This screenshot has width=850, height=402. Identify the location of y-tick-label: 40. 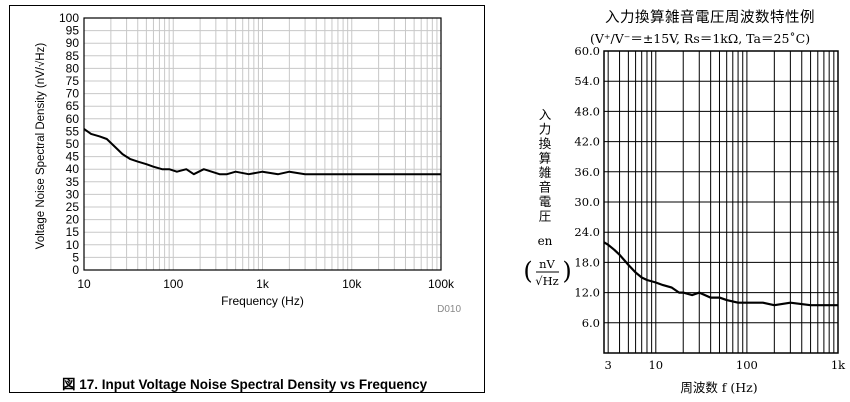
(73, 169).